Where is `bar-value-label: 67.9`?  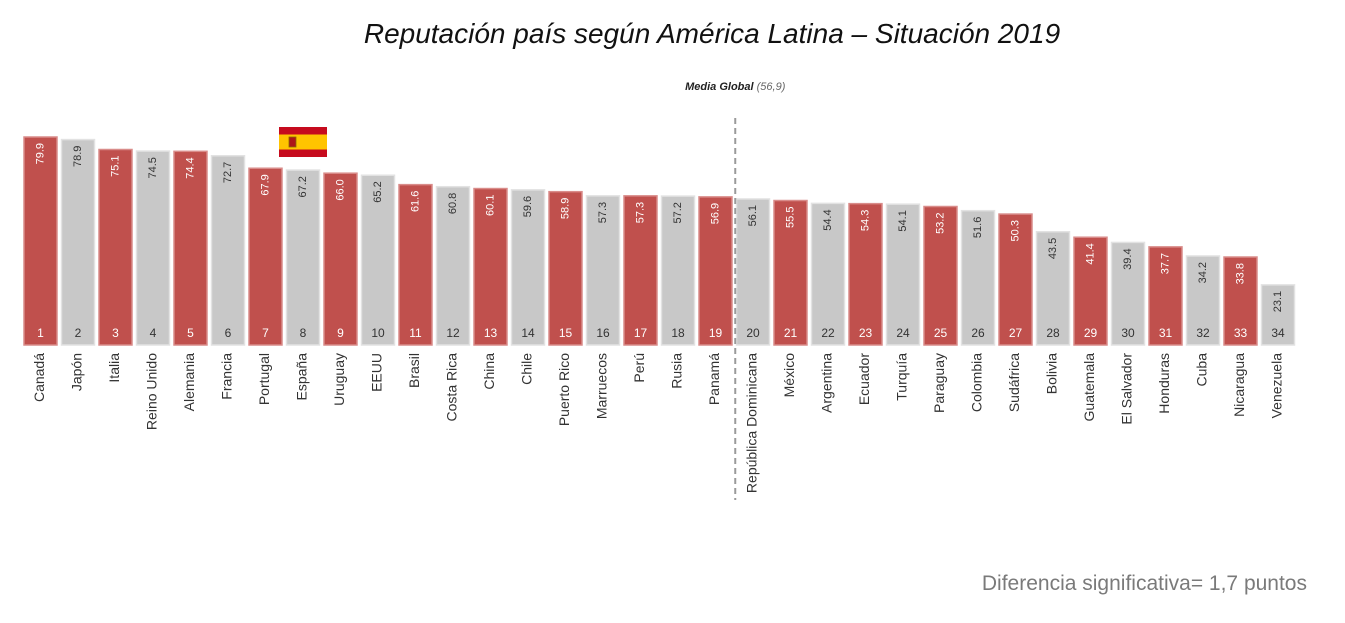 bar-value-label: 67.9 is located at coordinates (265, 184).